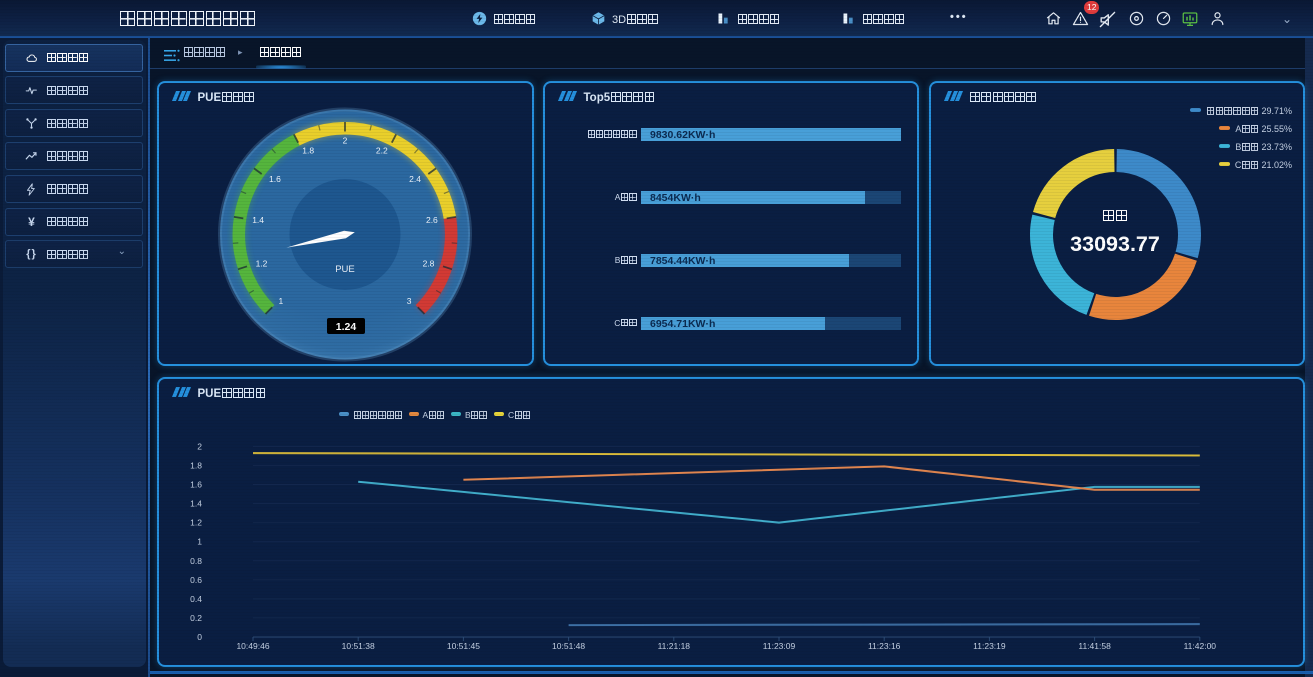  Describe the element at coordinates (415, 179) in the screenshot. I see `svg-text: 2.4` at that location.